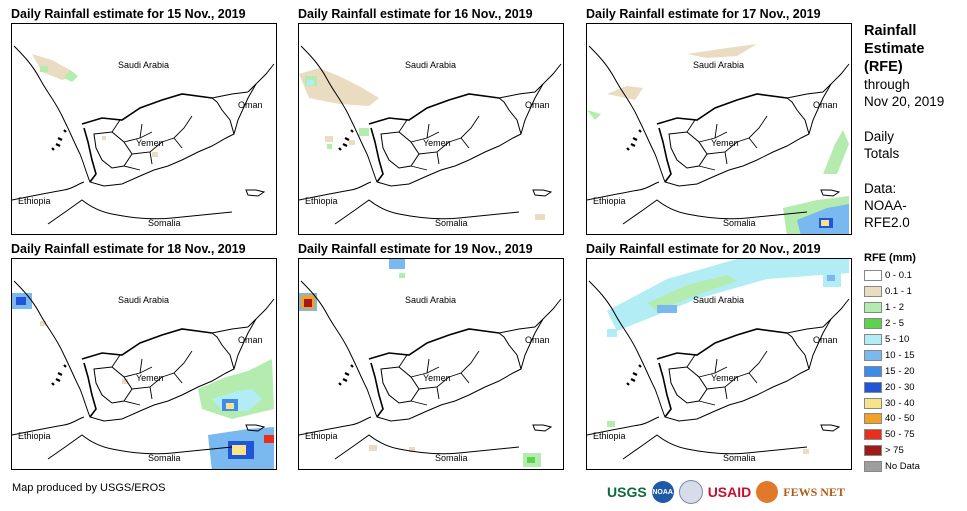 Image resolution: width=967 pixels, height=511 pixels. What do you see at coordinates (890, 31) in the screenshot?
I see `rfe-title-line: Rainfall` at bounding box center [890, 31].